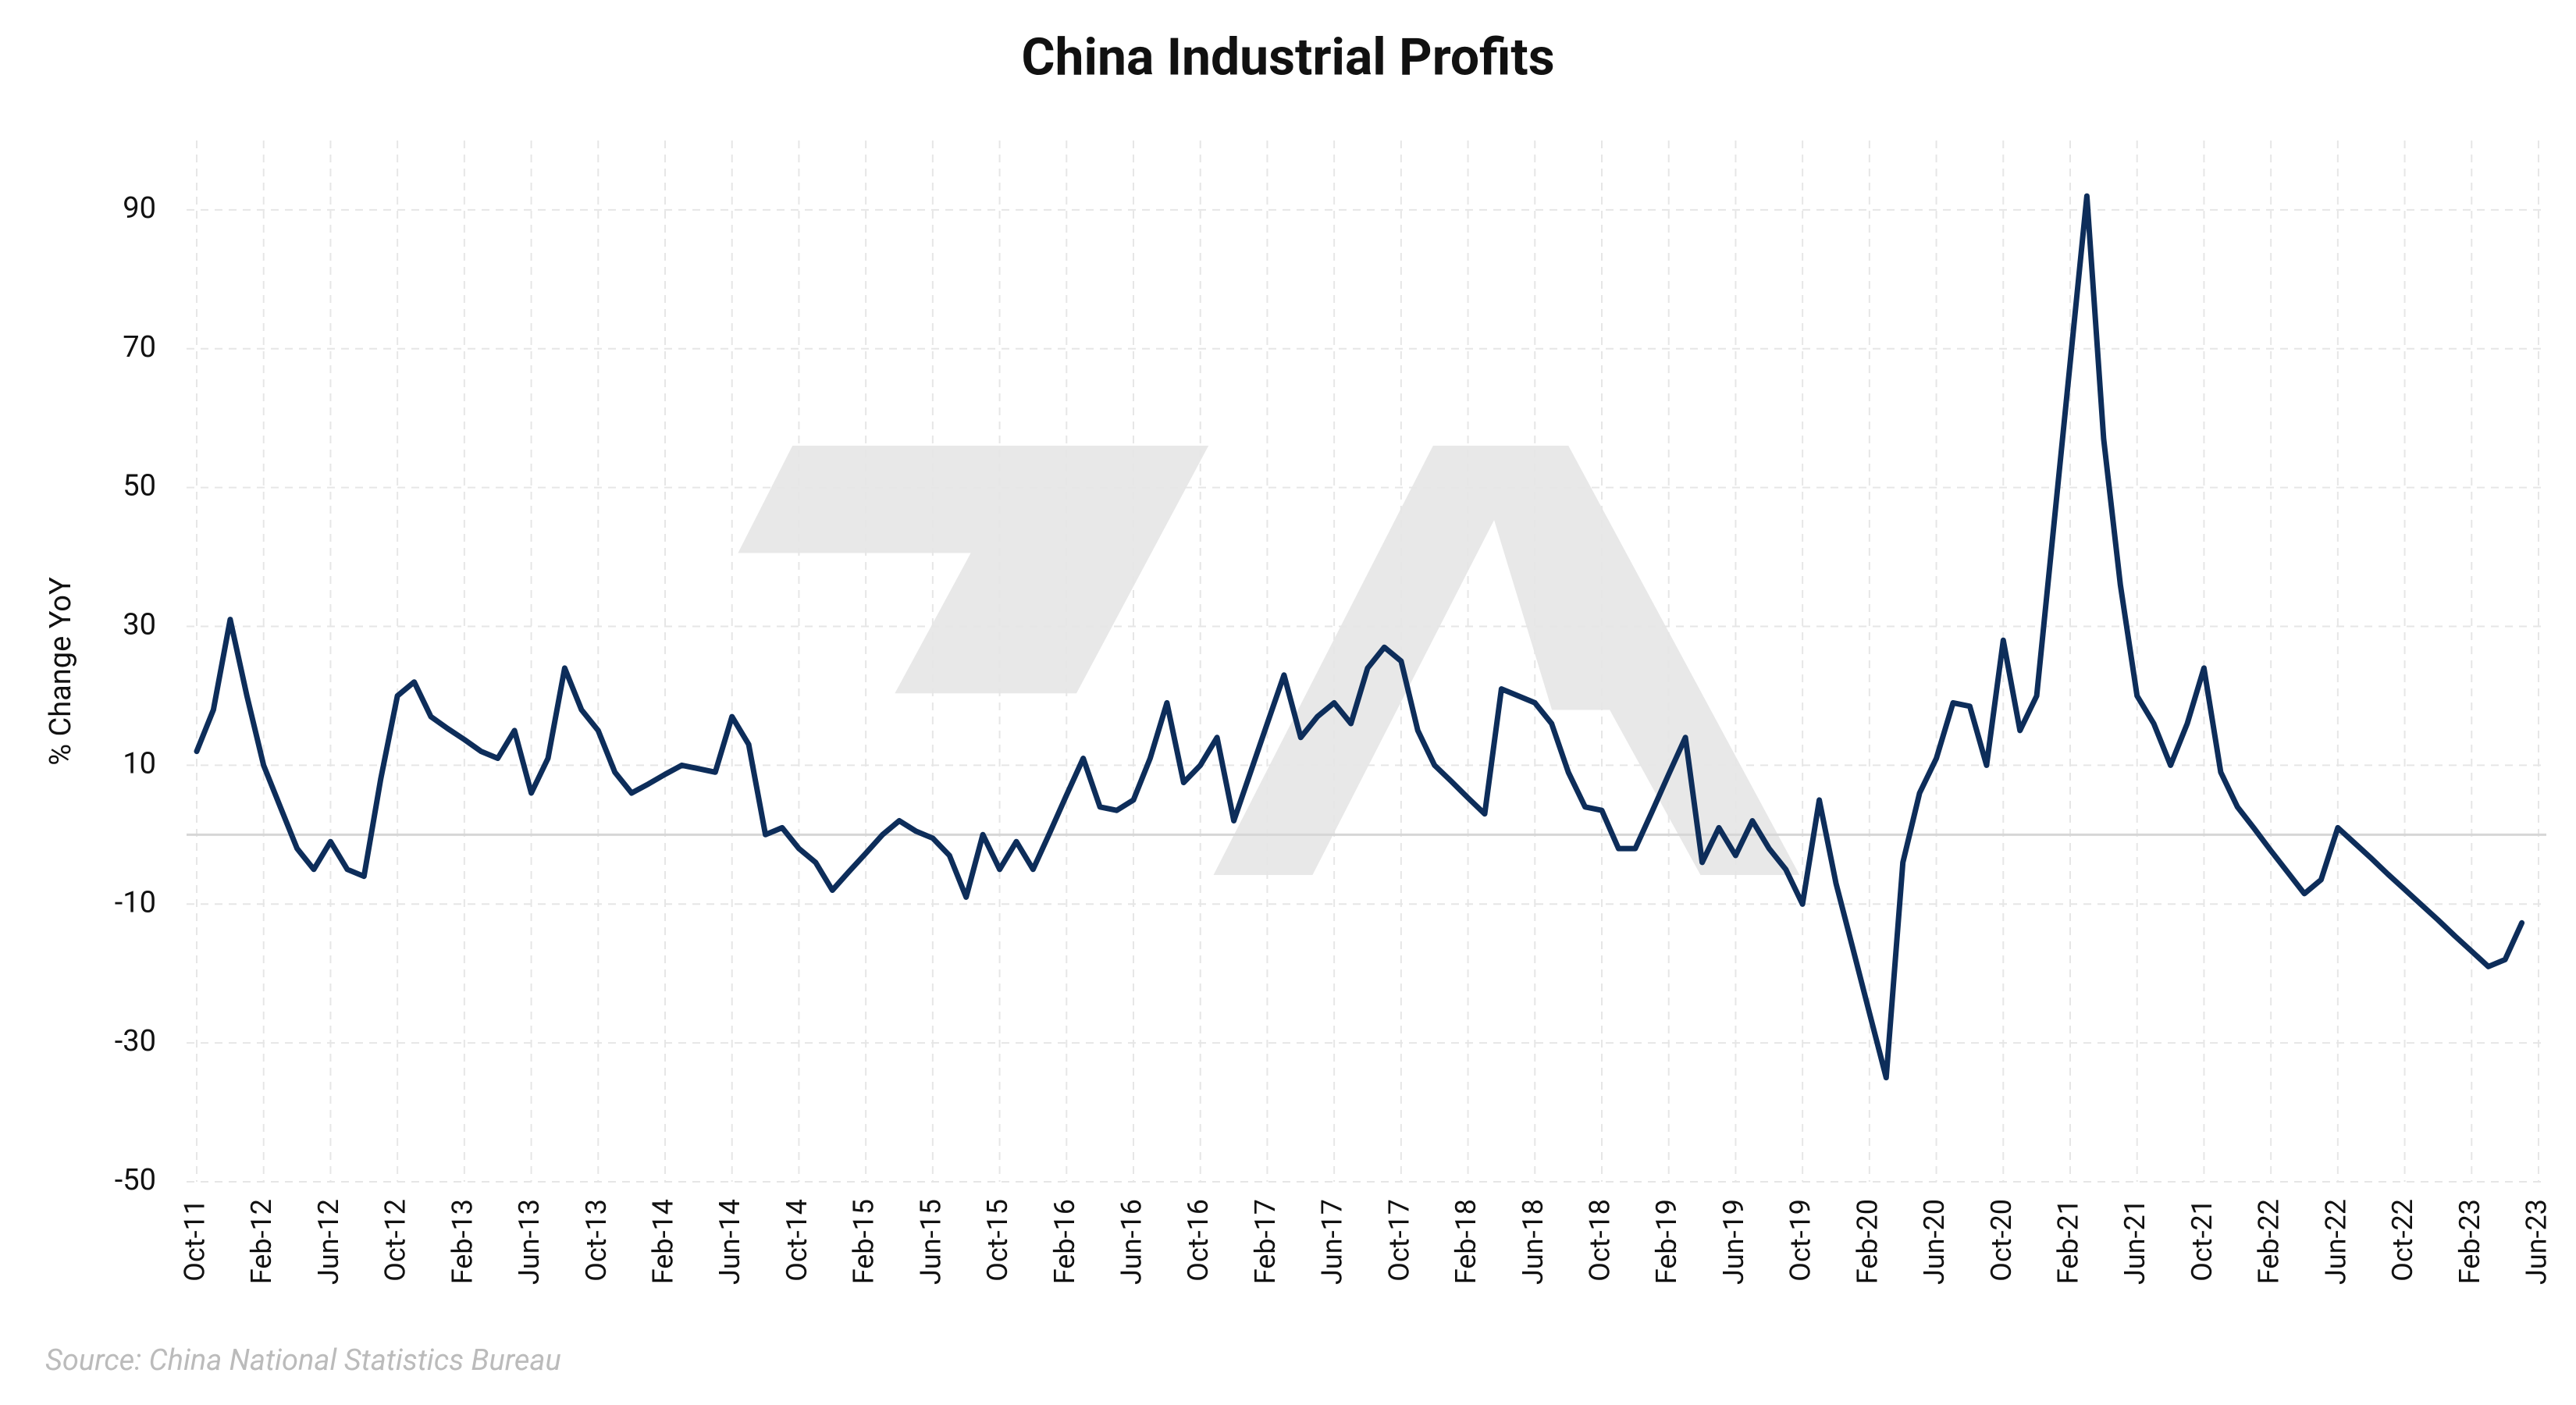 Image resolution: width=2576 pixels, height=1405 pixels. What do you see at coordinates (1064, 1241) in the screenshot?
I see `x-tick-label: Feb-16` at bounding box center [1064, 1241].